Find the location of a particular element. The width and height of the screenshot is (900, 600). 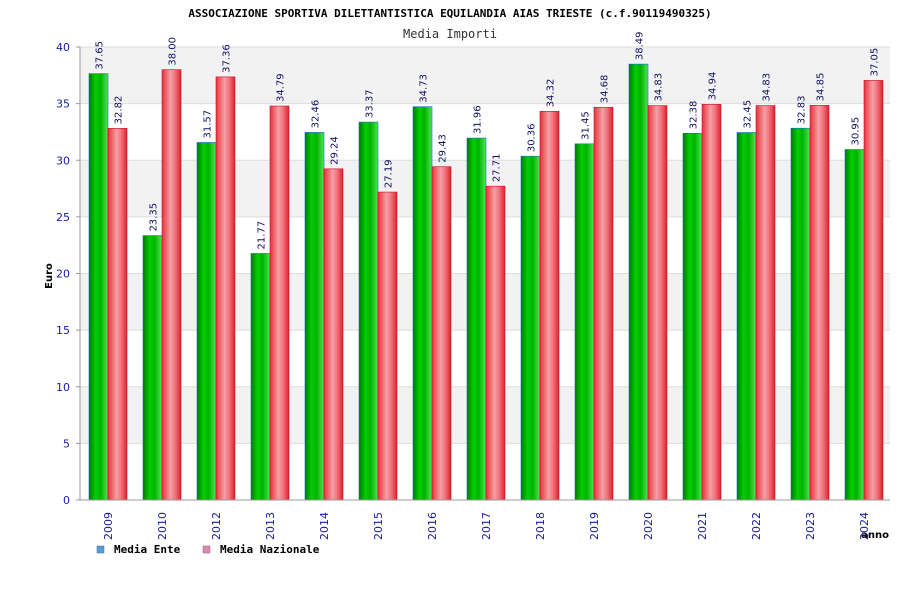

x-axis-label: anno is located at coordinates (875, 535).